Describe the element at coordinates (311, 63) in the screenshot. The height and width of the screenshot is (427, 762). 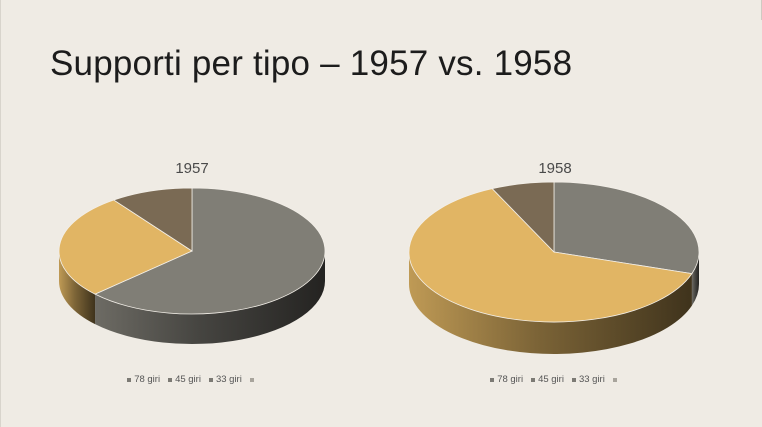
I see `slide-title: Supporti per tipo – 1957 vs. 1958` at that location.